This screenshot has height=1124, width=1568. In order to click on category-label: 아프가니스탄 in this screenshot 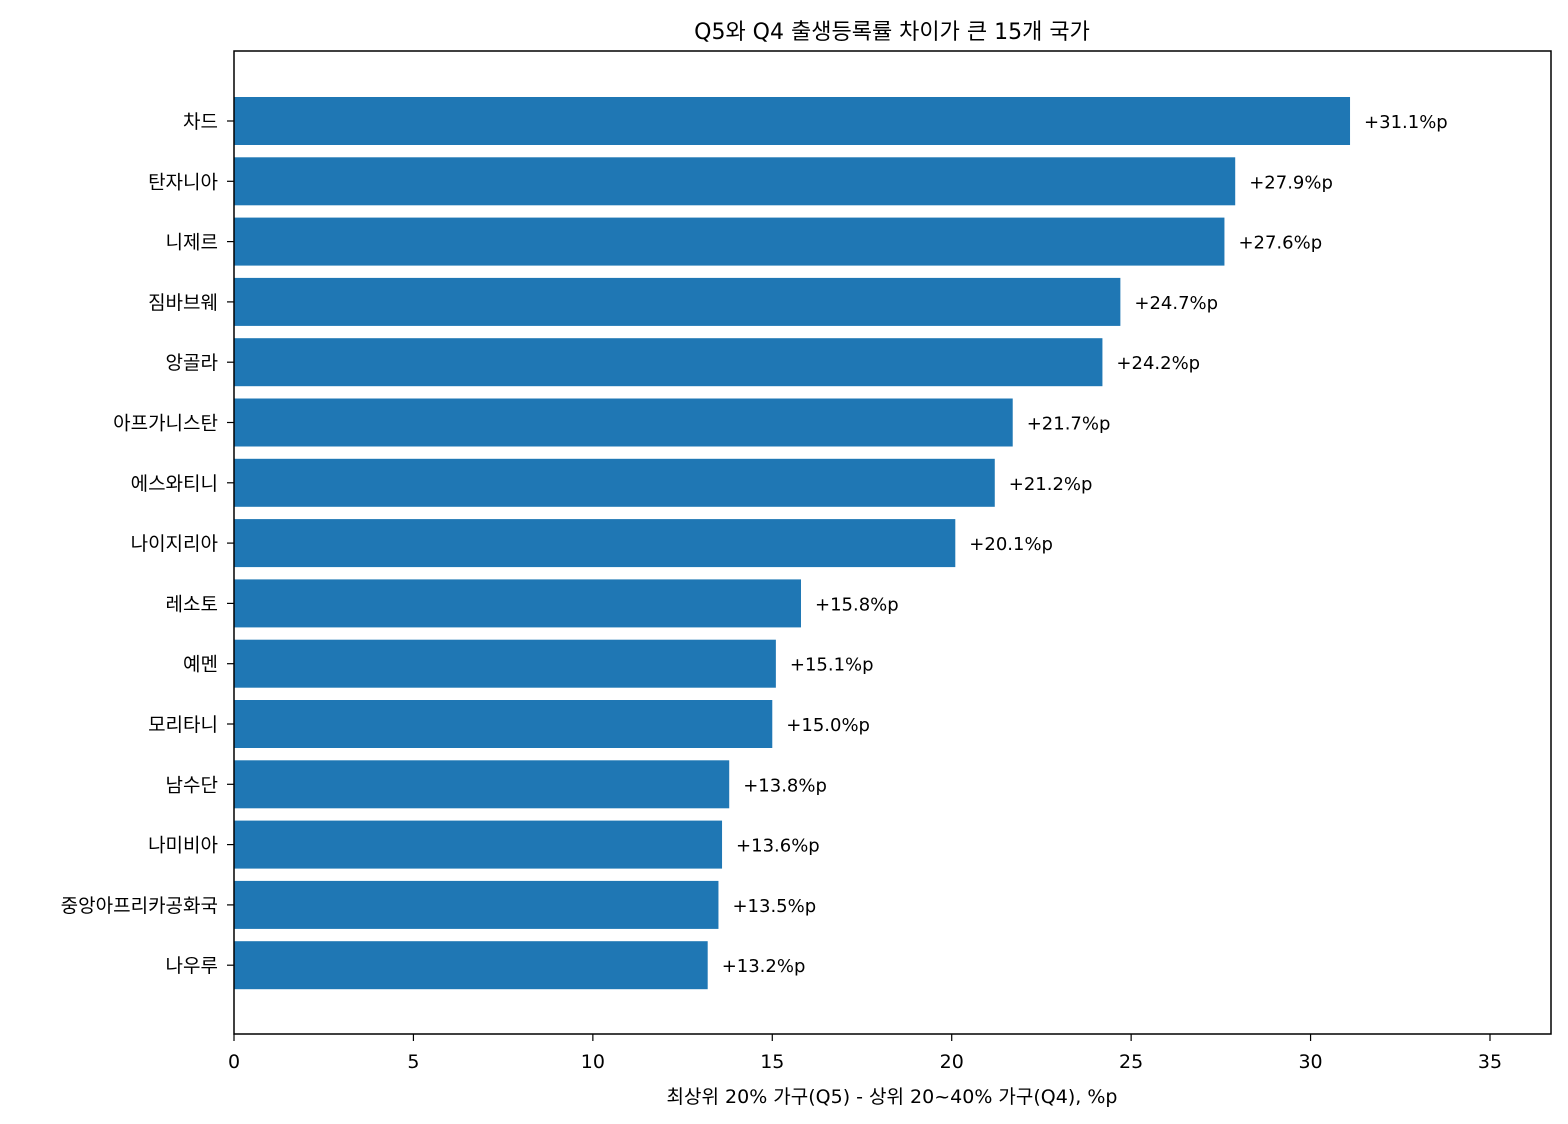, I will do `click(165, 424)`.